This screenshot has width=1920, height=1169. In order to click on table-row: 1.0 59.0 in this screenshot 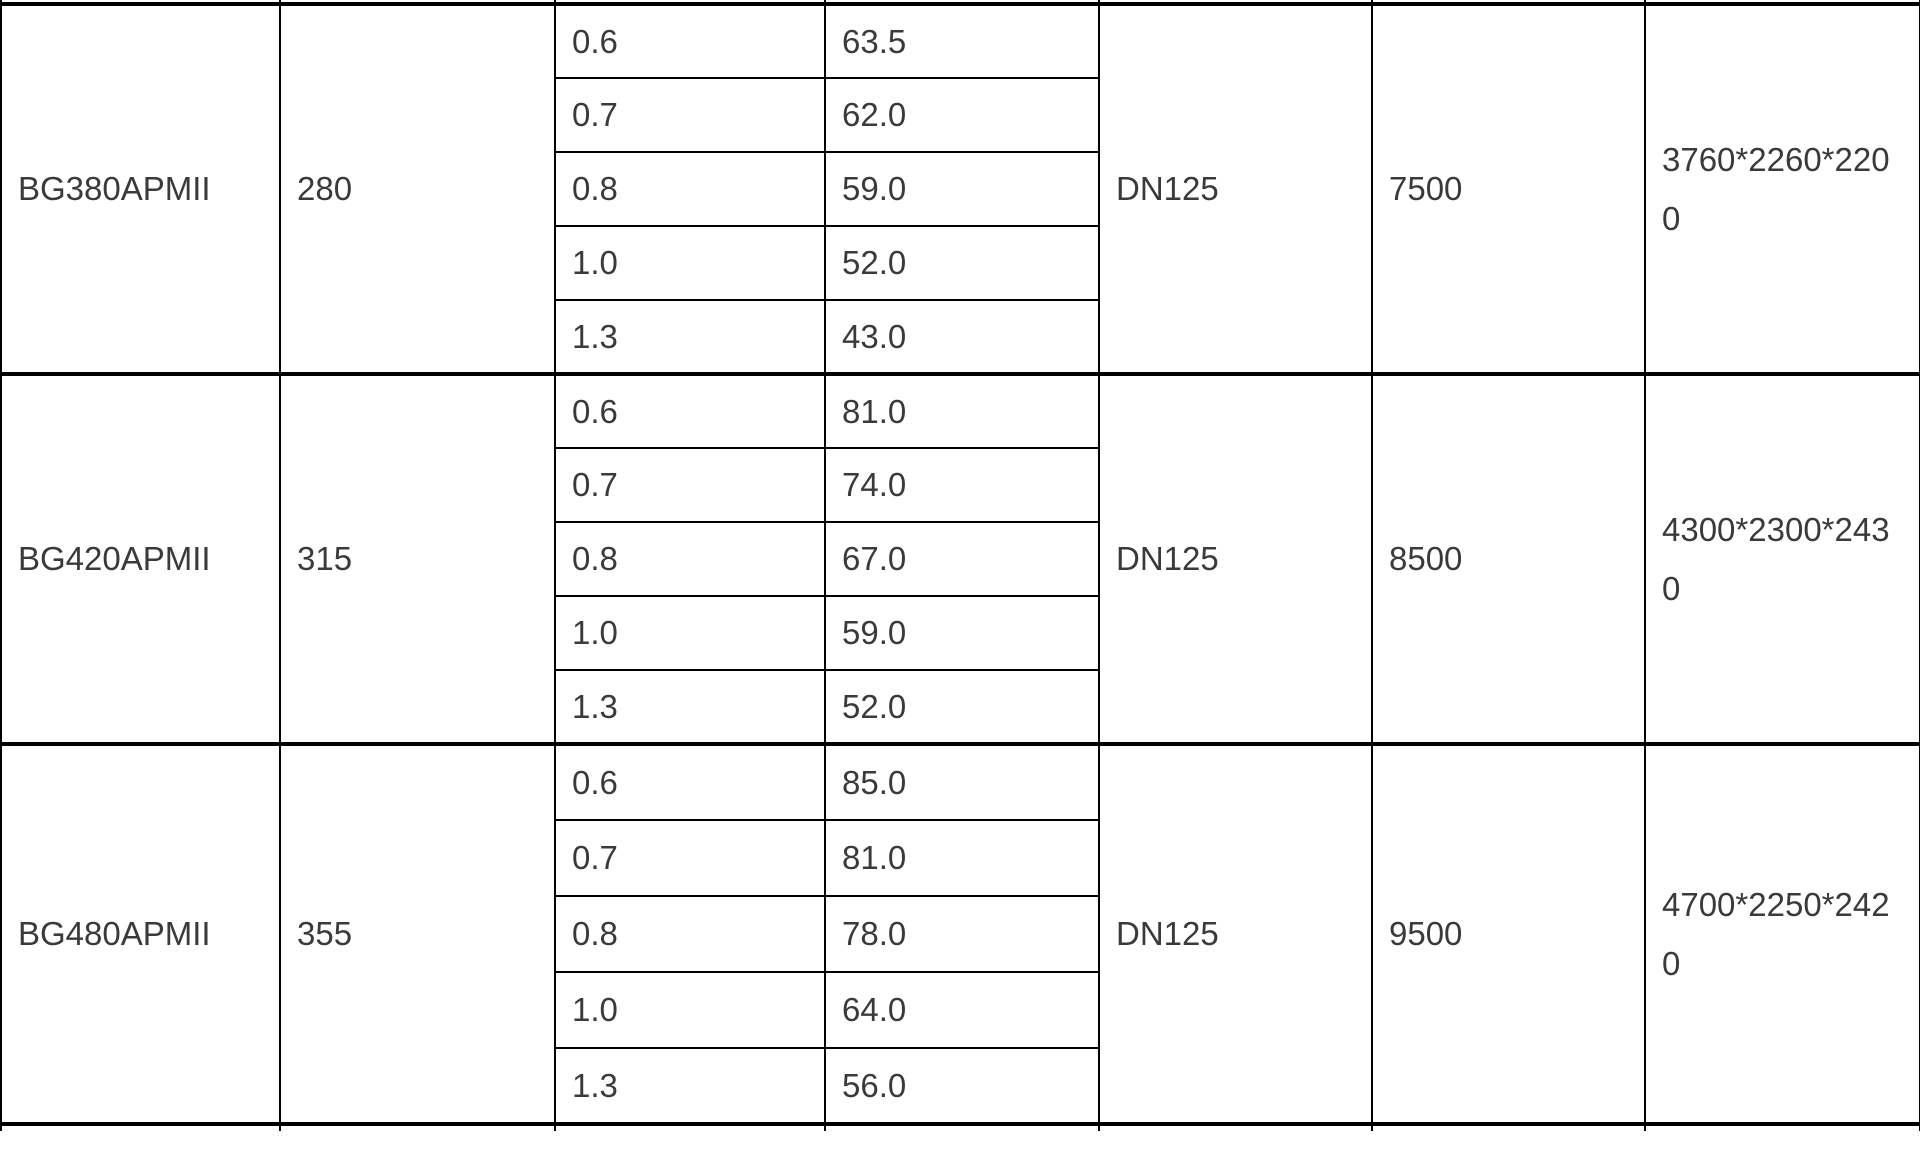, I will do `click(960, 633)`.